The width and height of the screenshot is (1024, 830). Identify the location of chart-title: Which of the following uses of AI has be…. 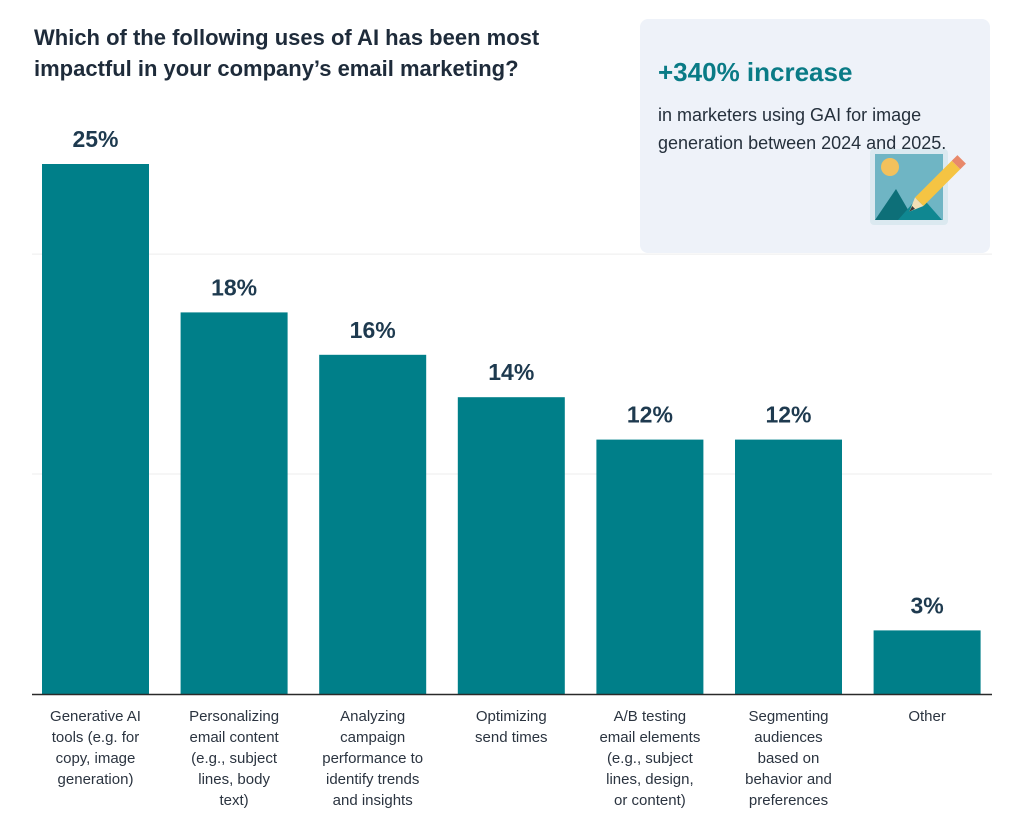
(314, 53).